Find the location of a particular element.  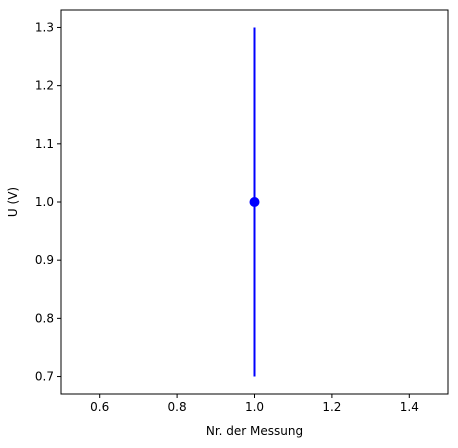

x-tick-label: 1.4 is located at coordinates (409, 407).